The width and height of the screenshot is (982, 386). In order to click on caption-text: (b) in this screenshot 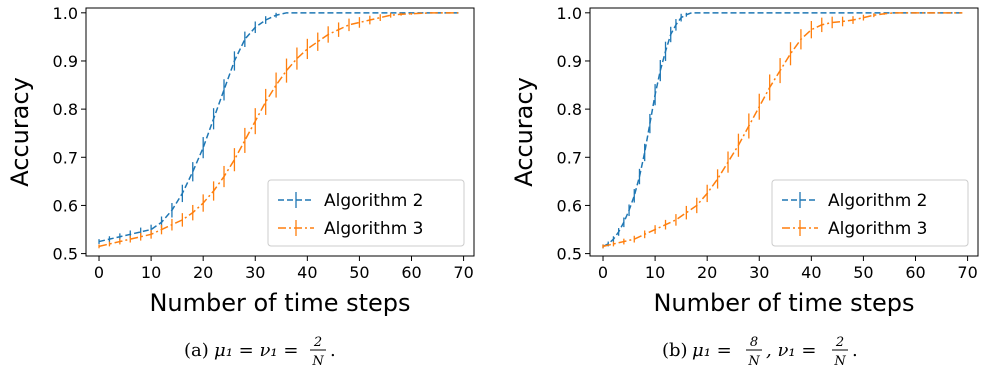, I will do `click(675, 350)`.